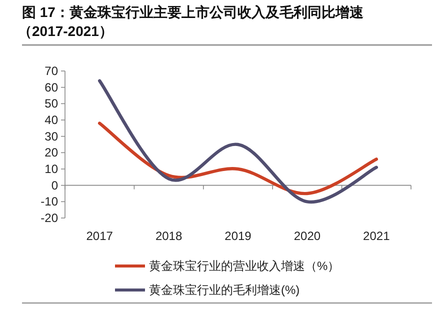 This screenshot has width=437, height=327. Describe the element at coordinates (51, 120) in the screenshot. I see `y-tick-label: 40` at that location.